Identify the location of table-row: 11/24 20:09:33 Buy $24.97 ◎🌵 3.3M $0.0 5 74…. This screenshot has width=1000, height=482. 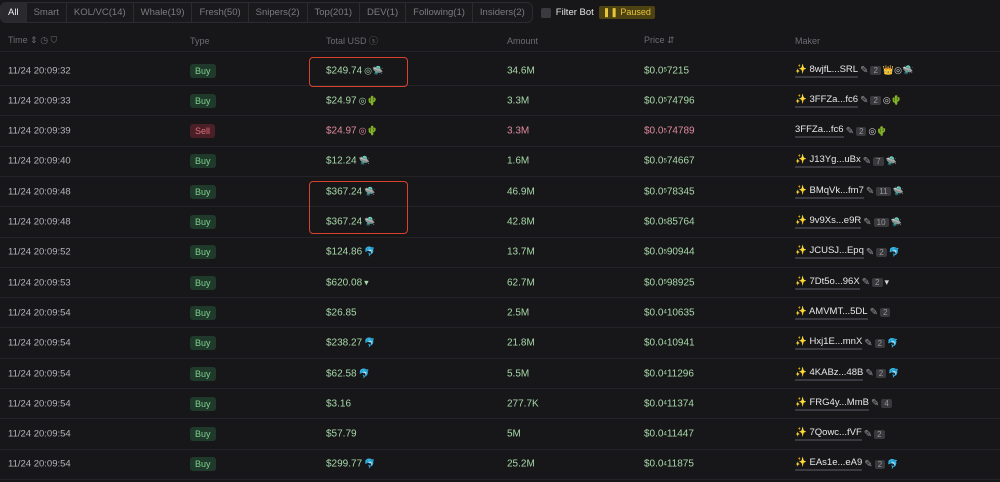
(500, 101).